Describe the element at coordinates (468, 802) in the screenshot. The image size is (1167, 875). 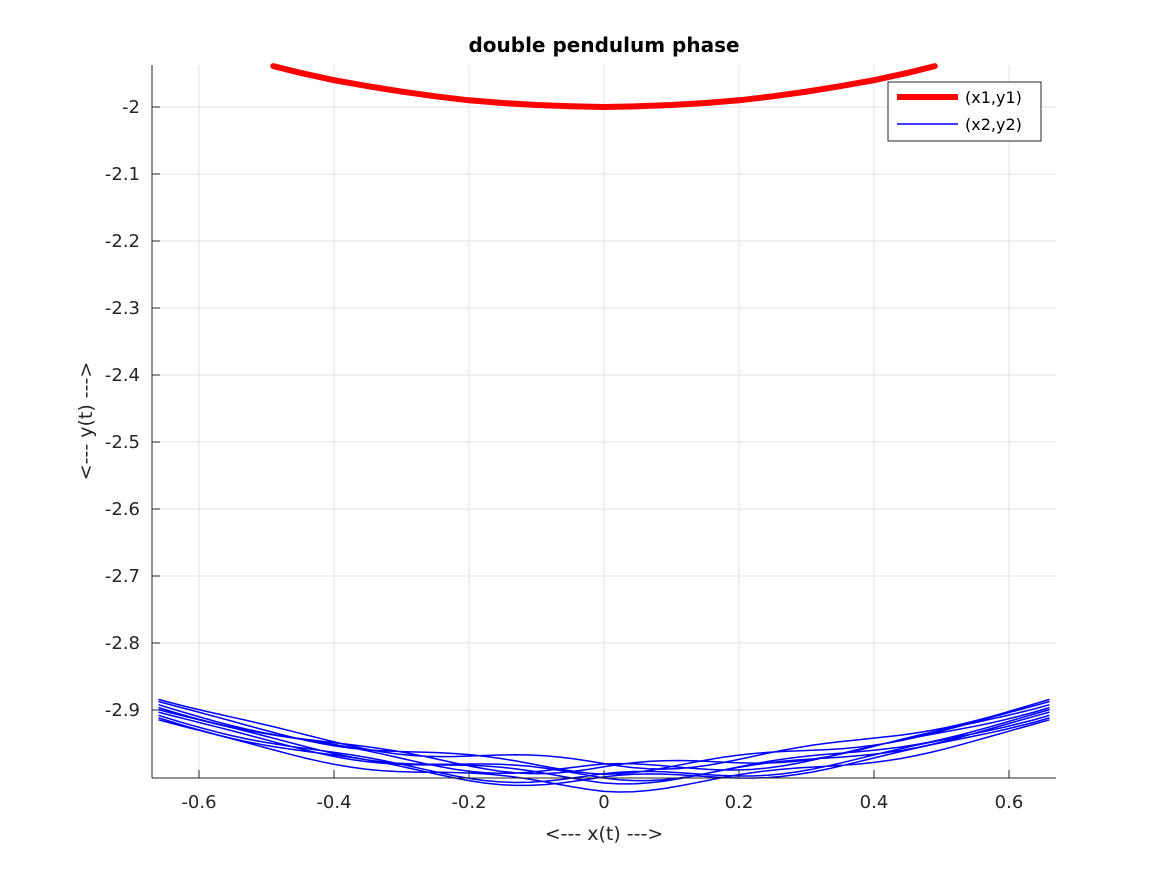
I see `x-tick-label: -0.2` at that location.